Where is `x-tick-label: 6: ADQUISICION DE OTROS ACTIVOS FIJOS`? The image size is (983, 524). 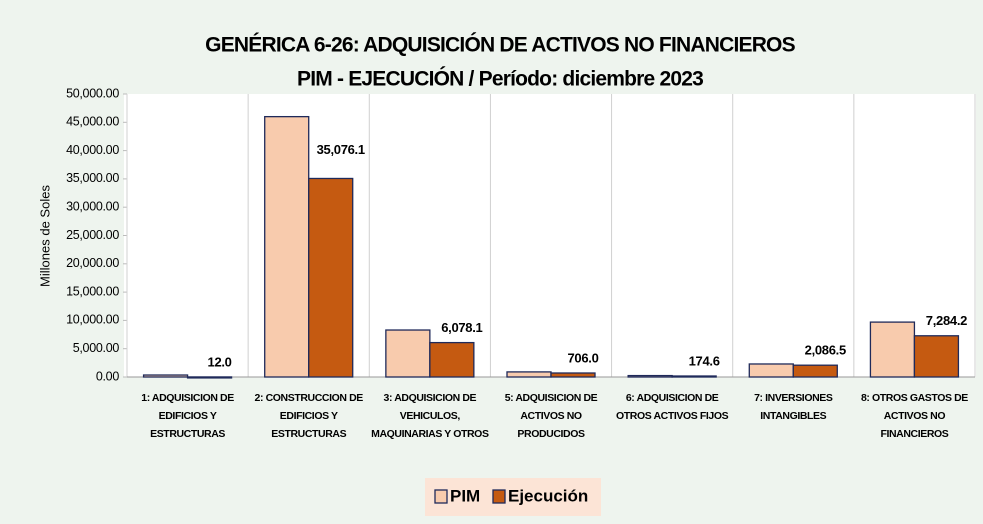
x-tick-label: 6: ADQUISICION DE OTROS ACTIVOS FIJOS is located at coordinates (672, 407).